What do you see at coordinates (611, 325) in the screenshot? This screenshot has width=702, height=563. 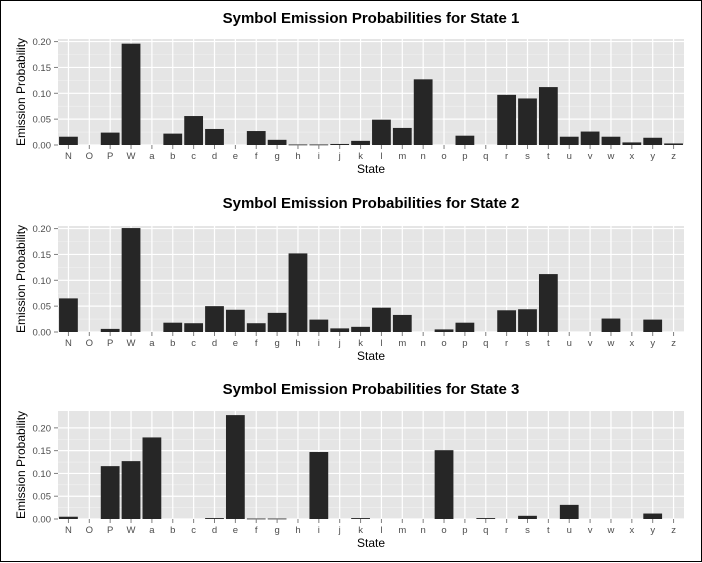 I see `bar-w` at bounding box center [611, 325].